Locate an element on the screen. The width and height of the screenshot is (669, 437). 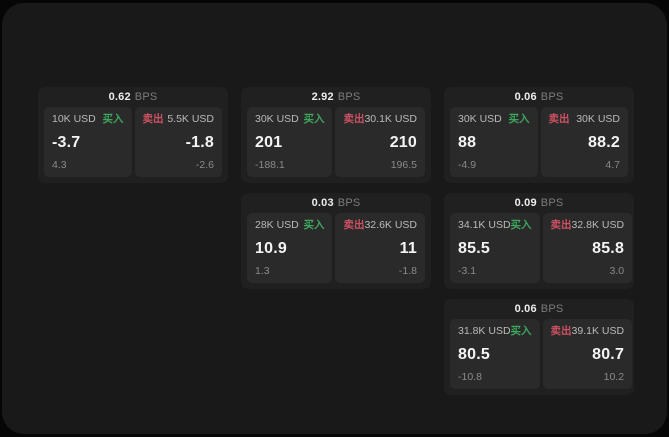
sell-panel-top: 卖出 32.6K USD is located at coordinates (380, 225).